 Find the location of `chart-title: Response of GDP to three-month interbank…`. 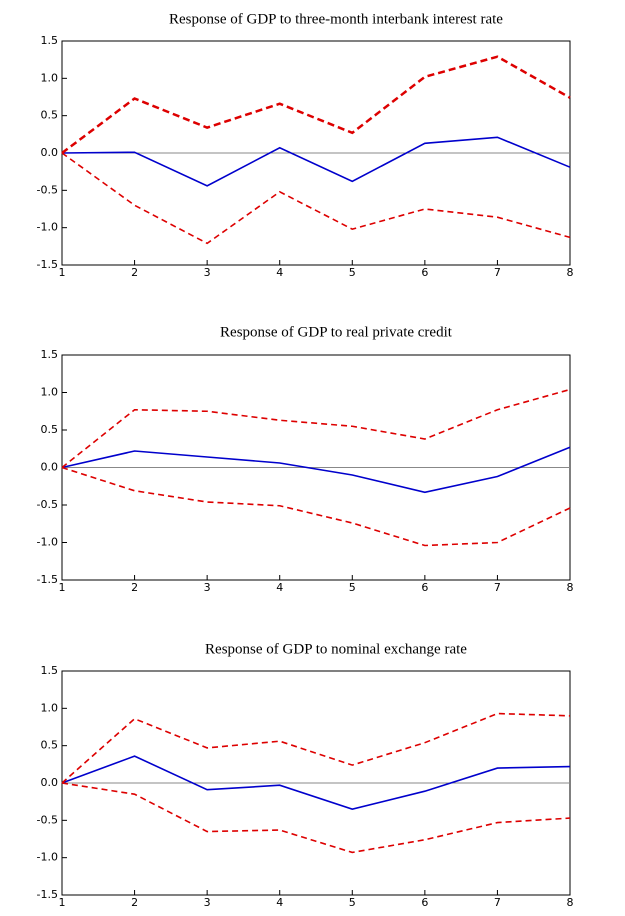

chart-title: Response of GDP to three-month interbank… is located at coordinates (336, 19).